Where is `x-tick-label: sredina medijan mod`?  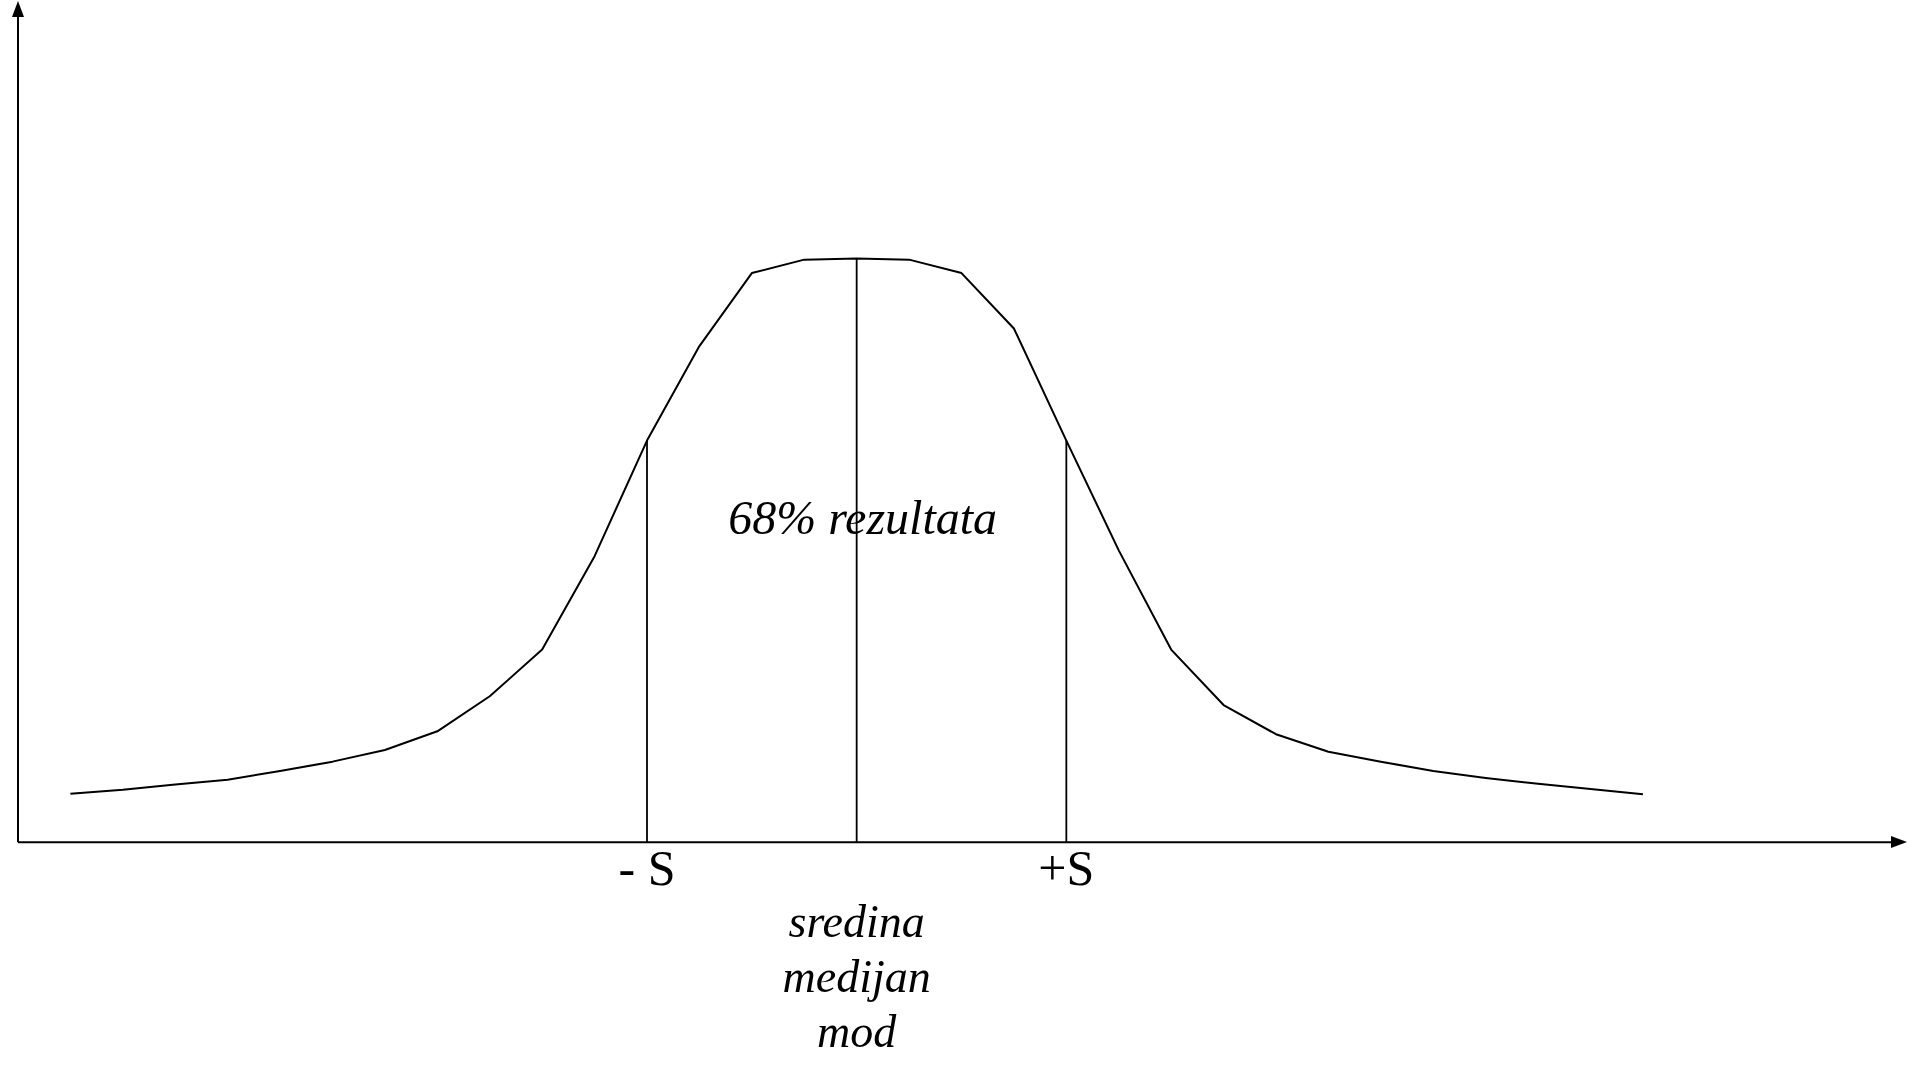
x-tick-label: sredina medijan mod is located at coordinates (856, 977).